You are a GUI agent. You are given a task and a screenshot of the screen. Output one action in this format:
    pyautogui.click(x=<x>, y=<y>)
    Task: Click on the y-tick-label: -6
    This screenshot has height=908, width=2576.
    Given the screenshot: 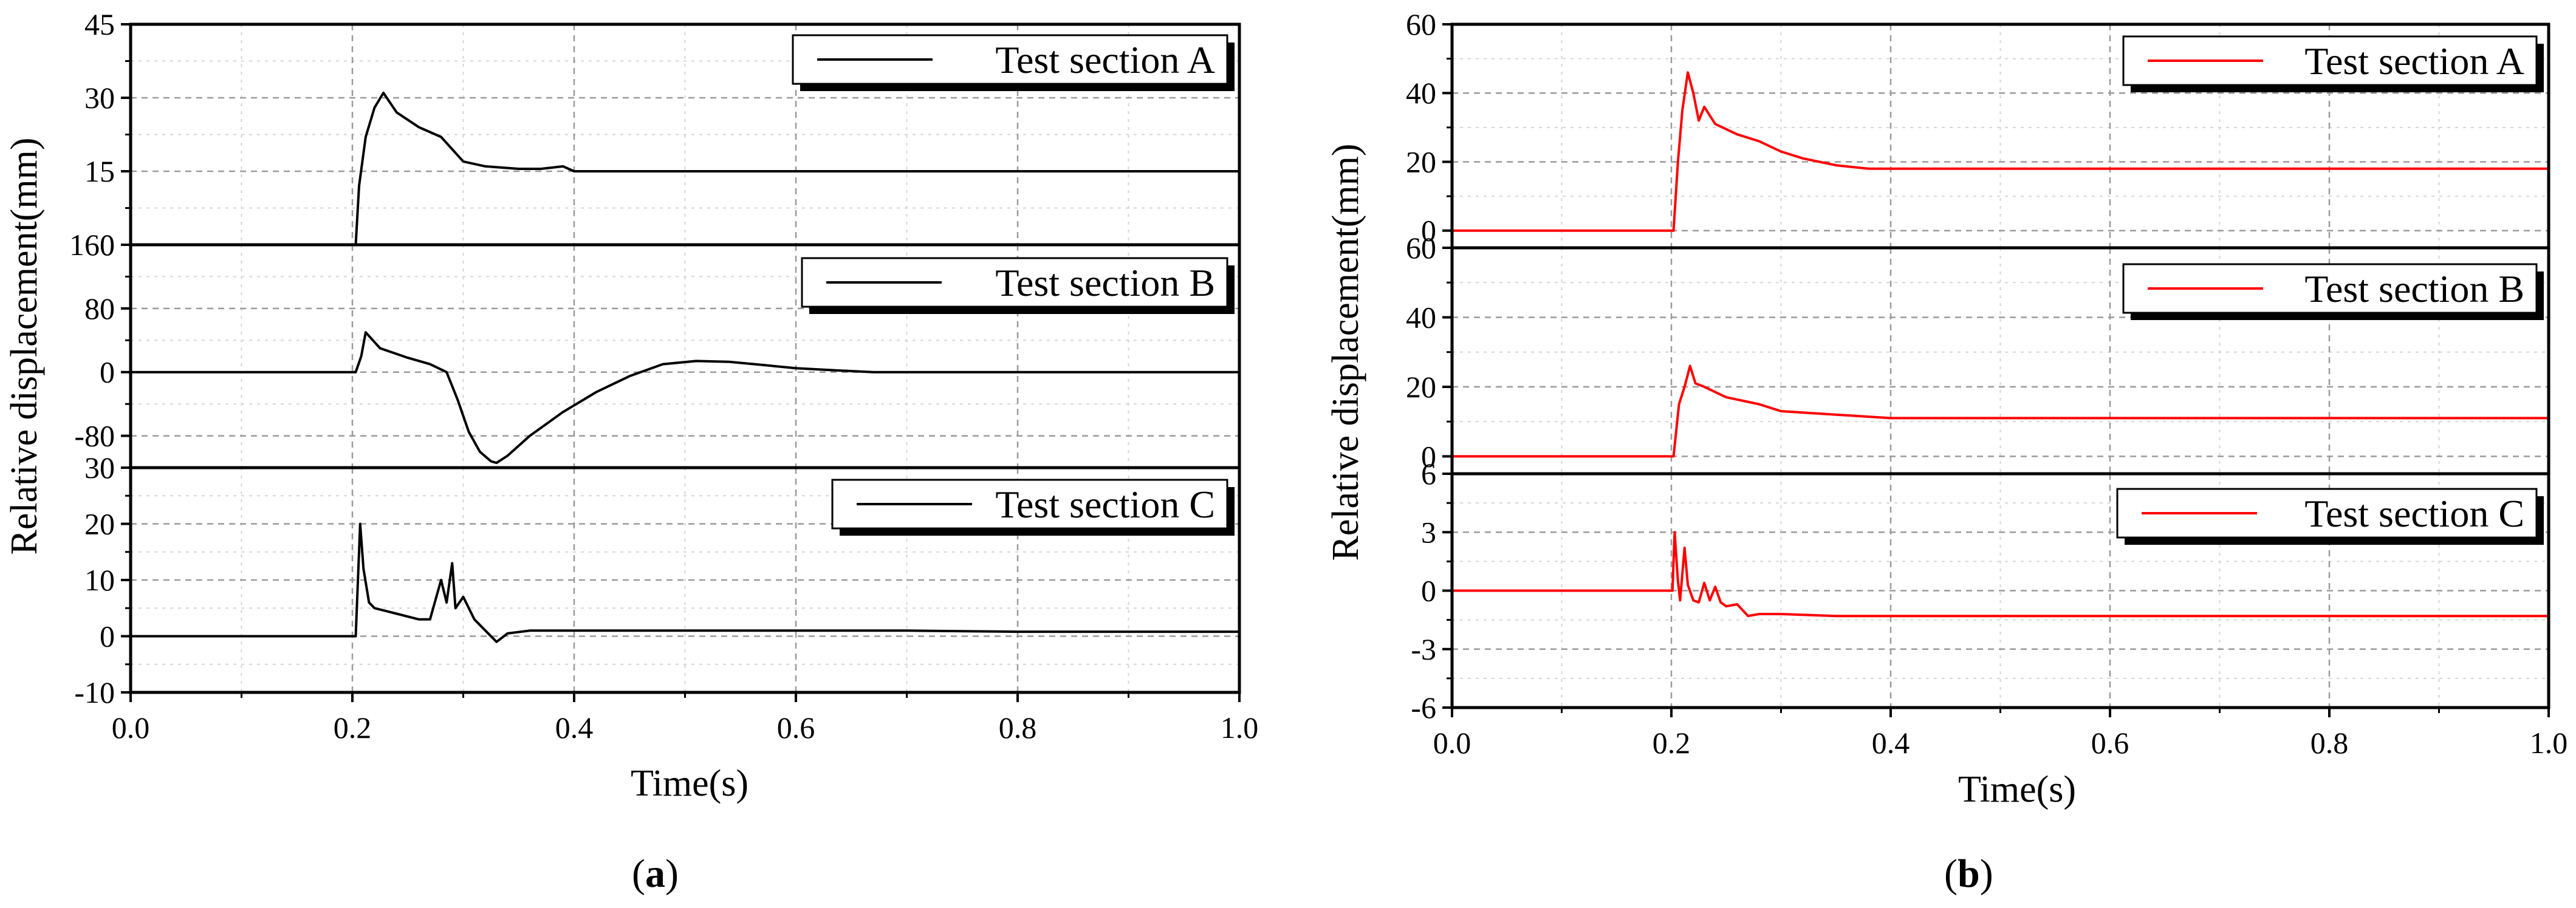 What is the action you would take?
    pyautogui.click(x=1423, y=708)
    